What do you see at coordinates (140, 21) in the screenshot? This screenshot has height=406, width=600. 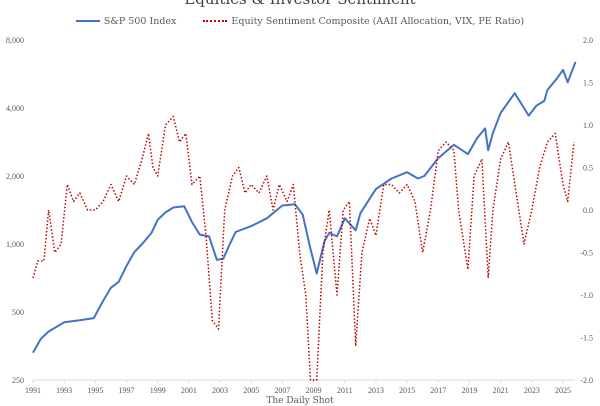 I see `legend-label: S&P 500 Index` at bounding box center [140, 21].